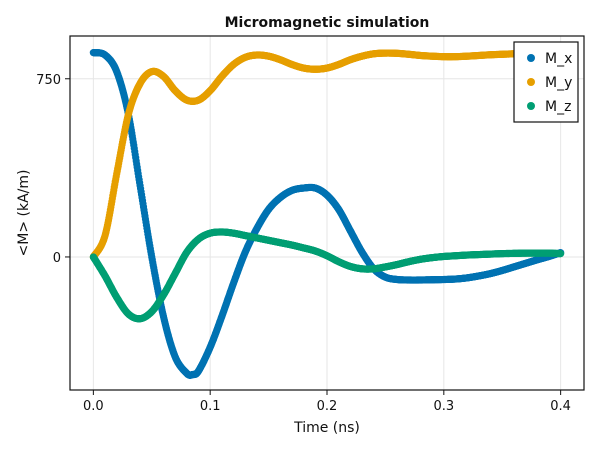  Describe the element at coordinates (327, 23) in the screenshot. I see `chart-title: Micromagnetic simulation` at that location.